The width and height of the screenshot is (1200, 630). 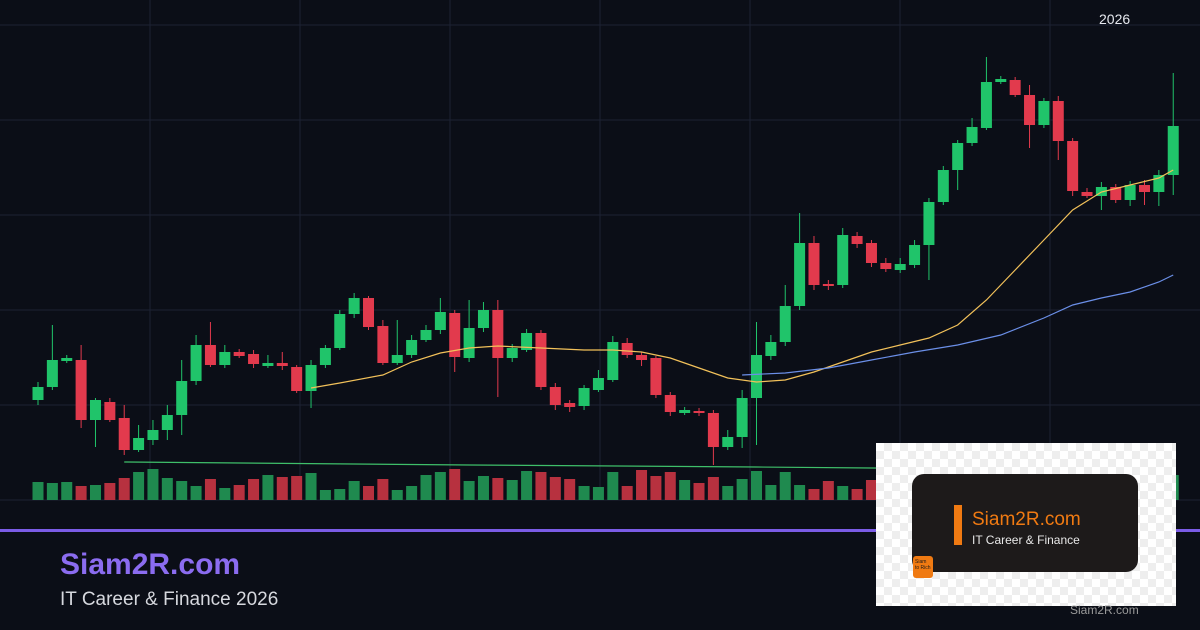 I want to click on badge-bottom: to Rich, so click(x=923, y=568).